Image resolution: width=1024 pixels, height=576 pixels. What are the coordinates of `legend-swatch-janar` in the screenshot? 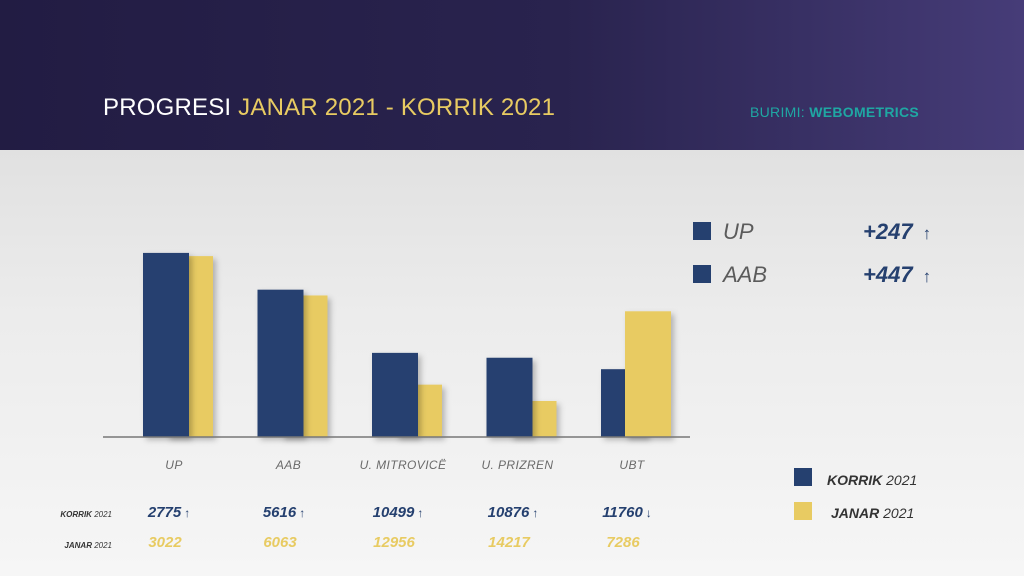 It's located at (803, 511).